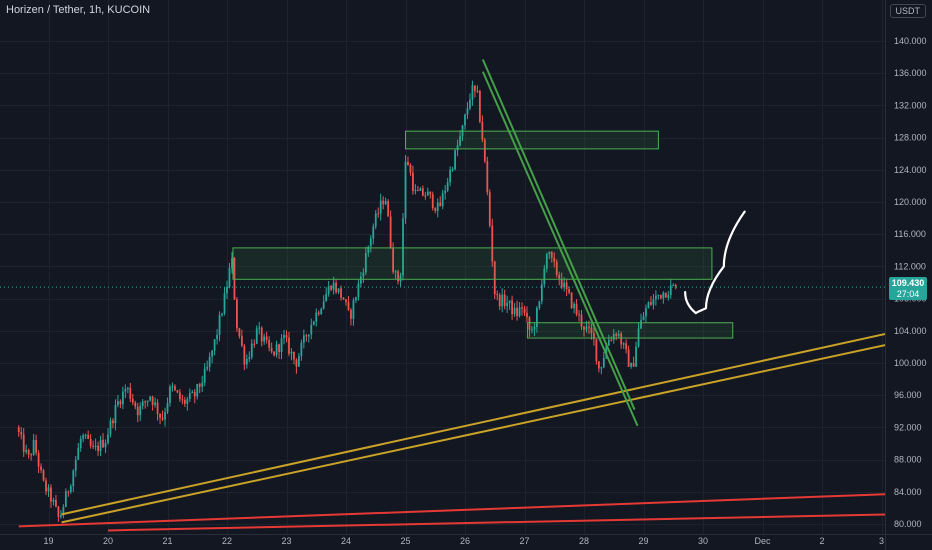 The image size is (932, 550). I want to click on time-tick-label: 30, so click(703, 541).